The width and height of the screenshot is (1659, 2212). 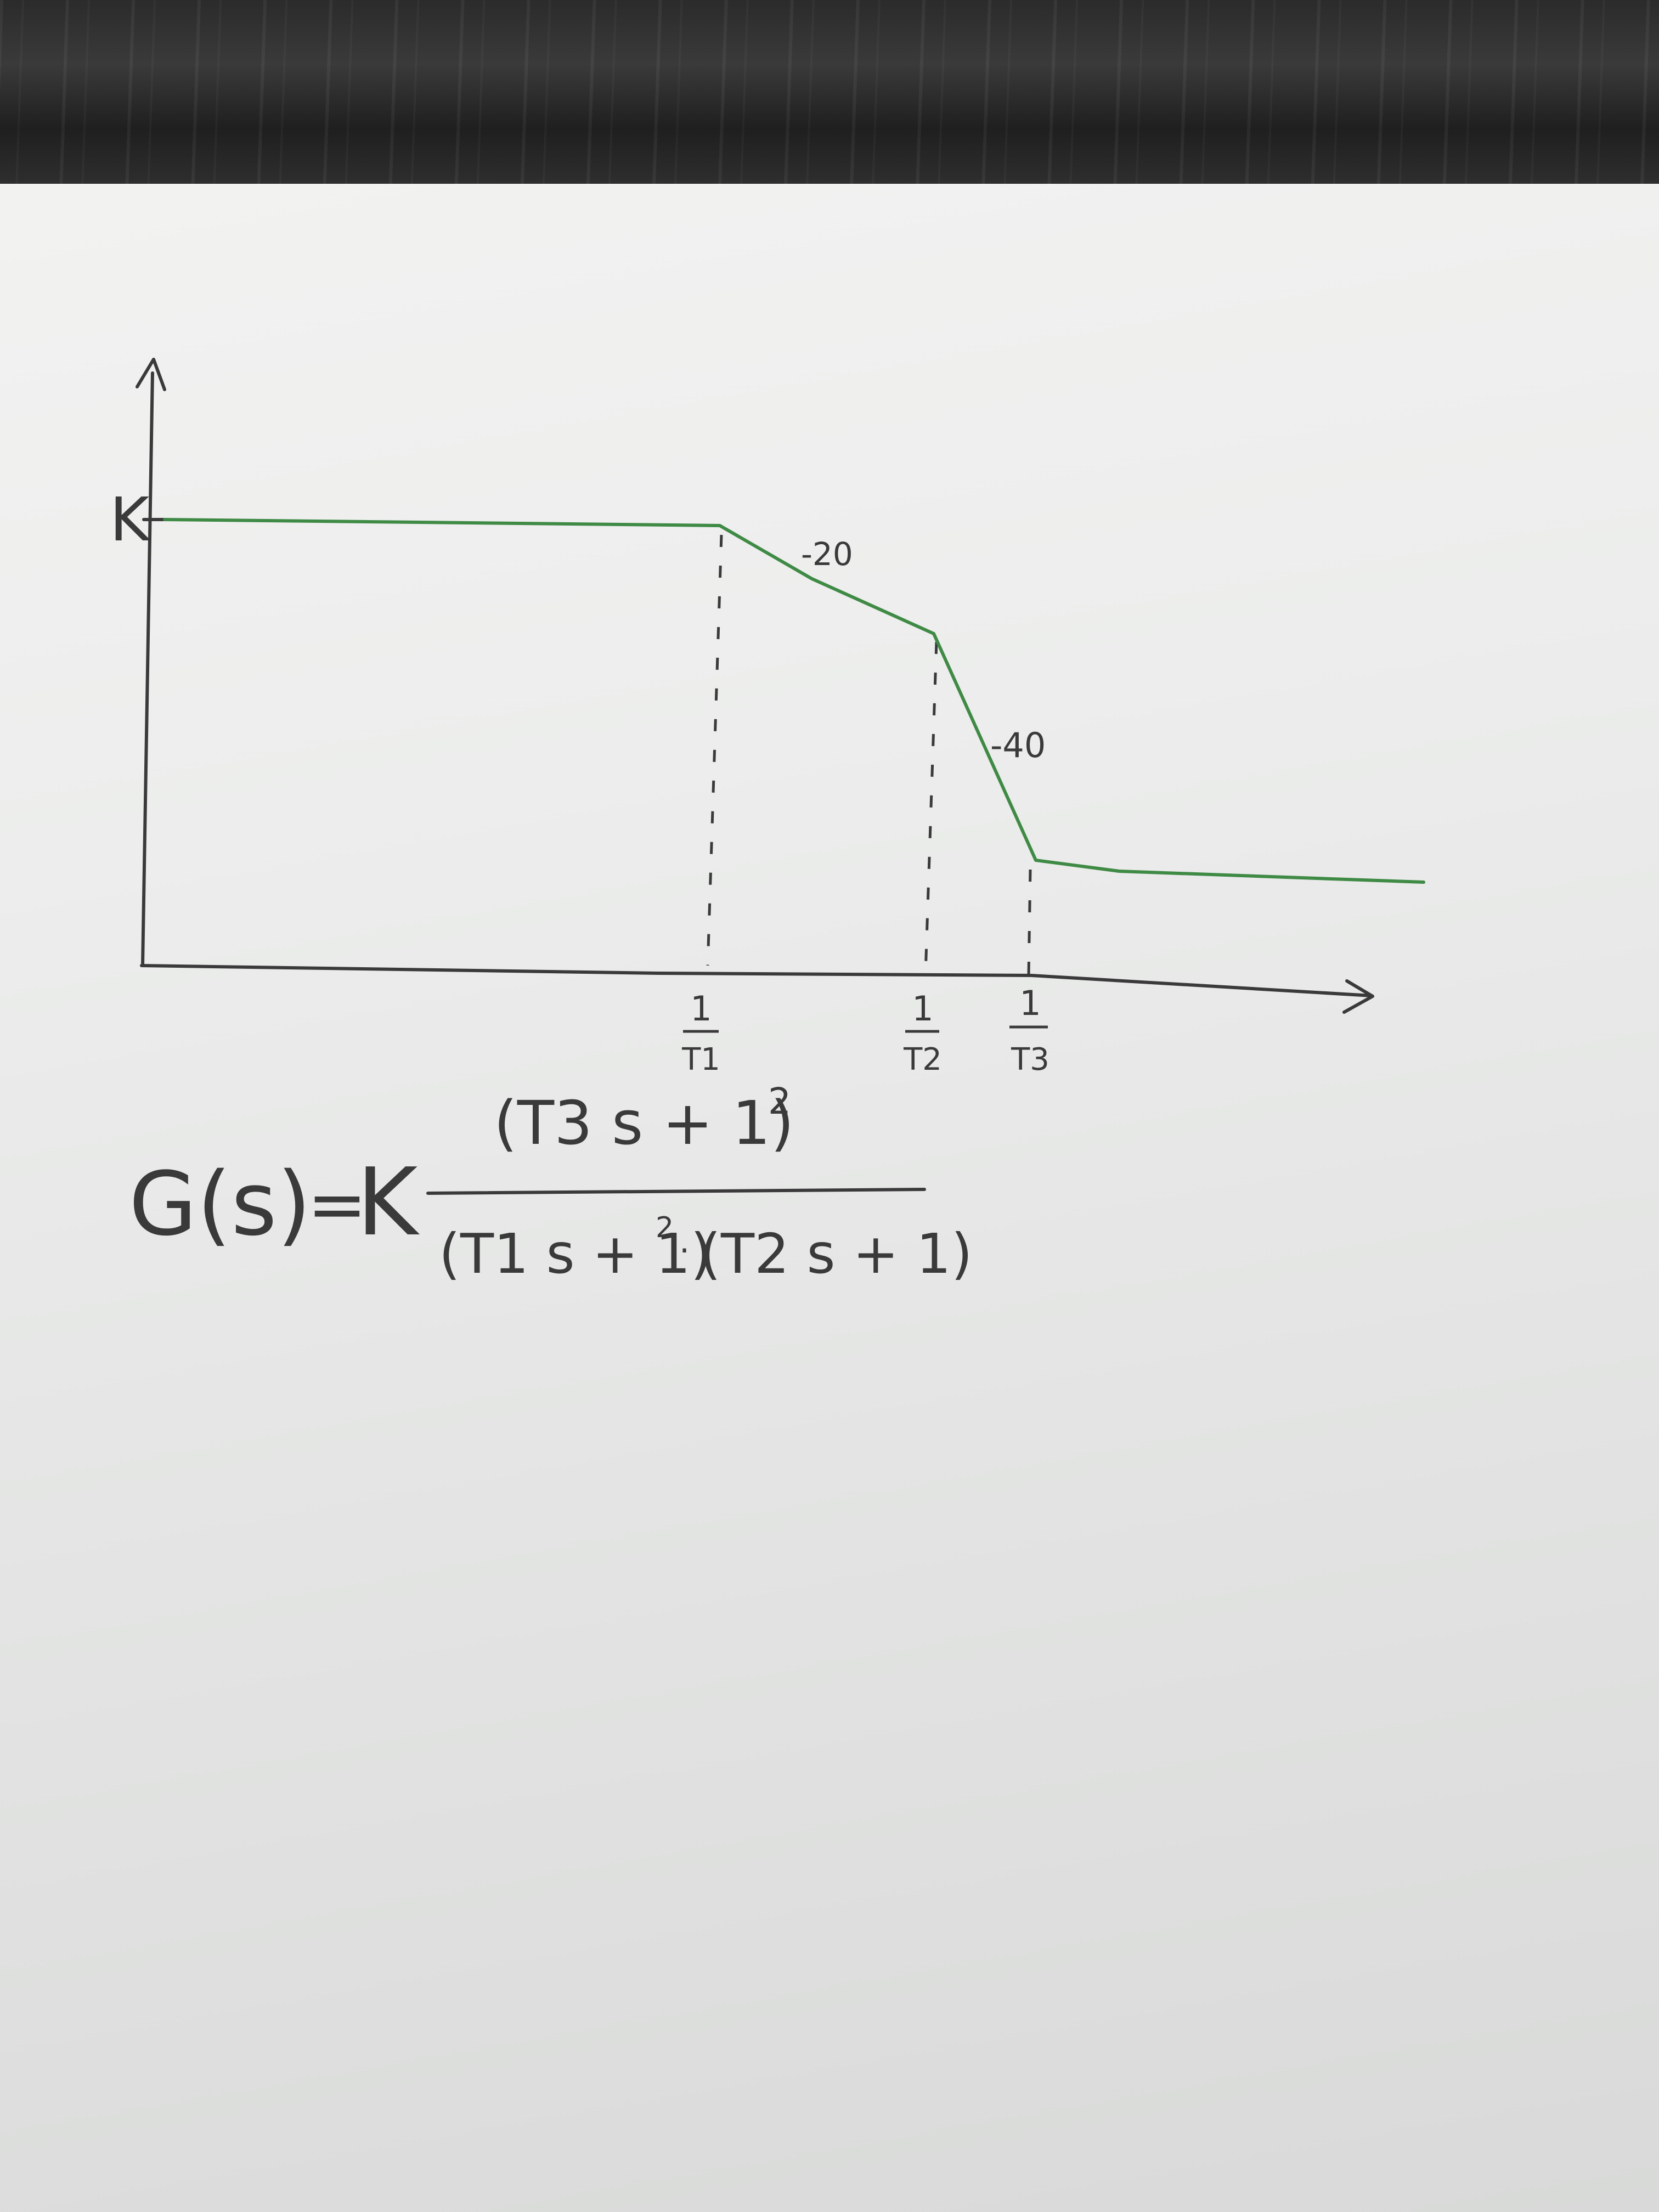 What do you see at coordinates (780, 1101) in the screenshot?
I see `formula-numerator-exponent: 2` at bounding box center [780, 1101].